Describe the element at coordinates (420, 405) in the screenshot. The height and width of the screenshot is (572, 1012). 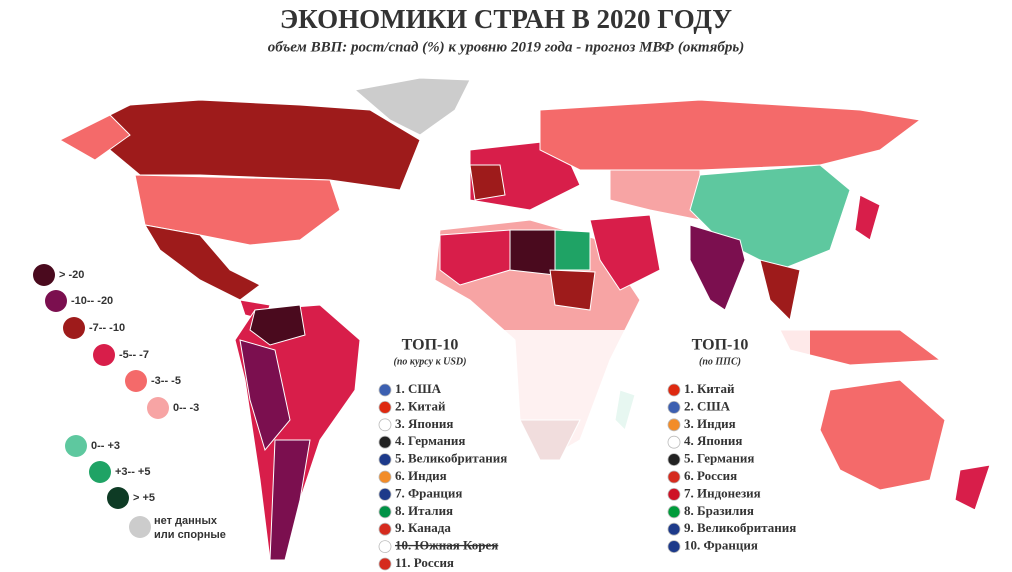
I see `list-item: 2. Китай` at that location.